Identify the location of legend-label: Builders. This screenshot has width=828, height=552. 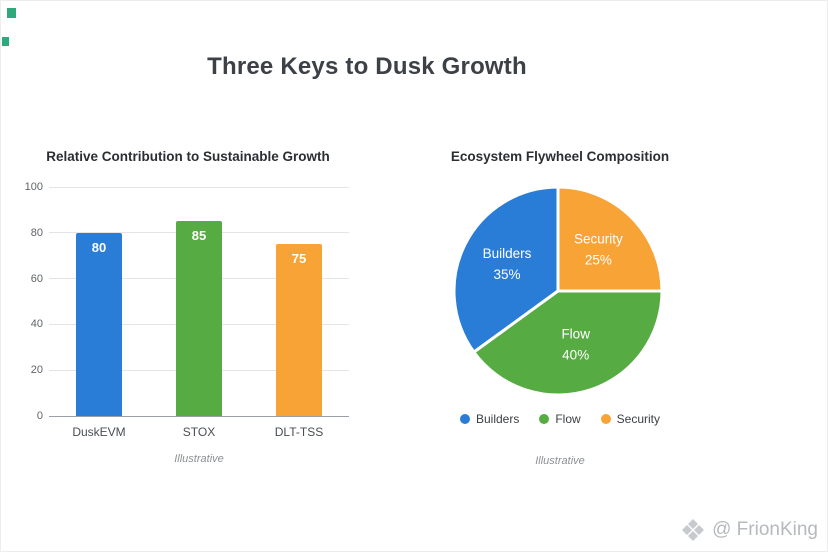
(497, 419).